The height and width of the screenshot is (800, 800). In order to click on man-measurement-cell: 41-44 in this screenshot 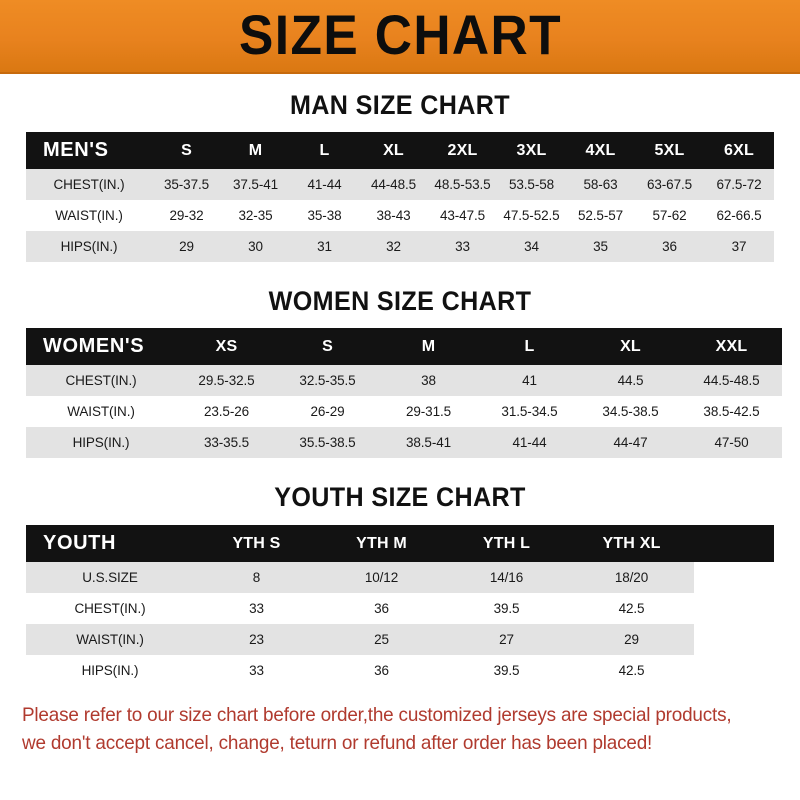, I will do `click(324, 184)`.